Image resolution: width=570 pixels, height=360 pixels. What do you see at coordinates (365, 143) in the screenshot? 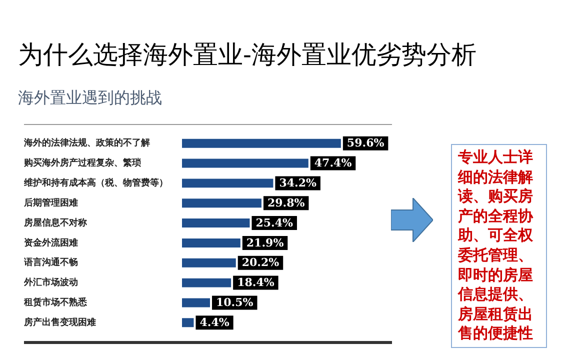
I see `data-label: 59.6%` at bounding box center [365, 143].